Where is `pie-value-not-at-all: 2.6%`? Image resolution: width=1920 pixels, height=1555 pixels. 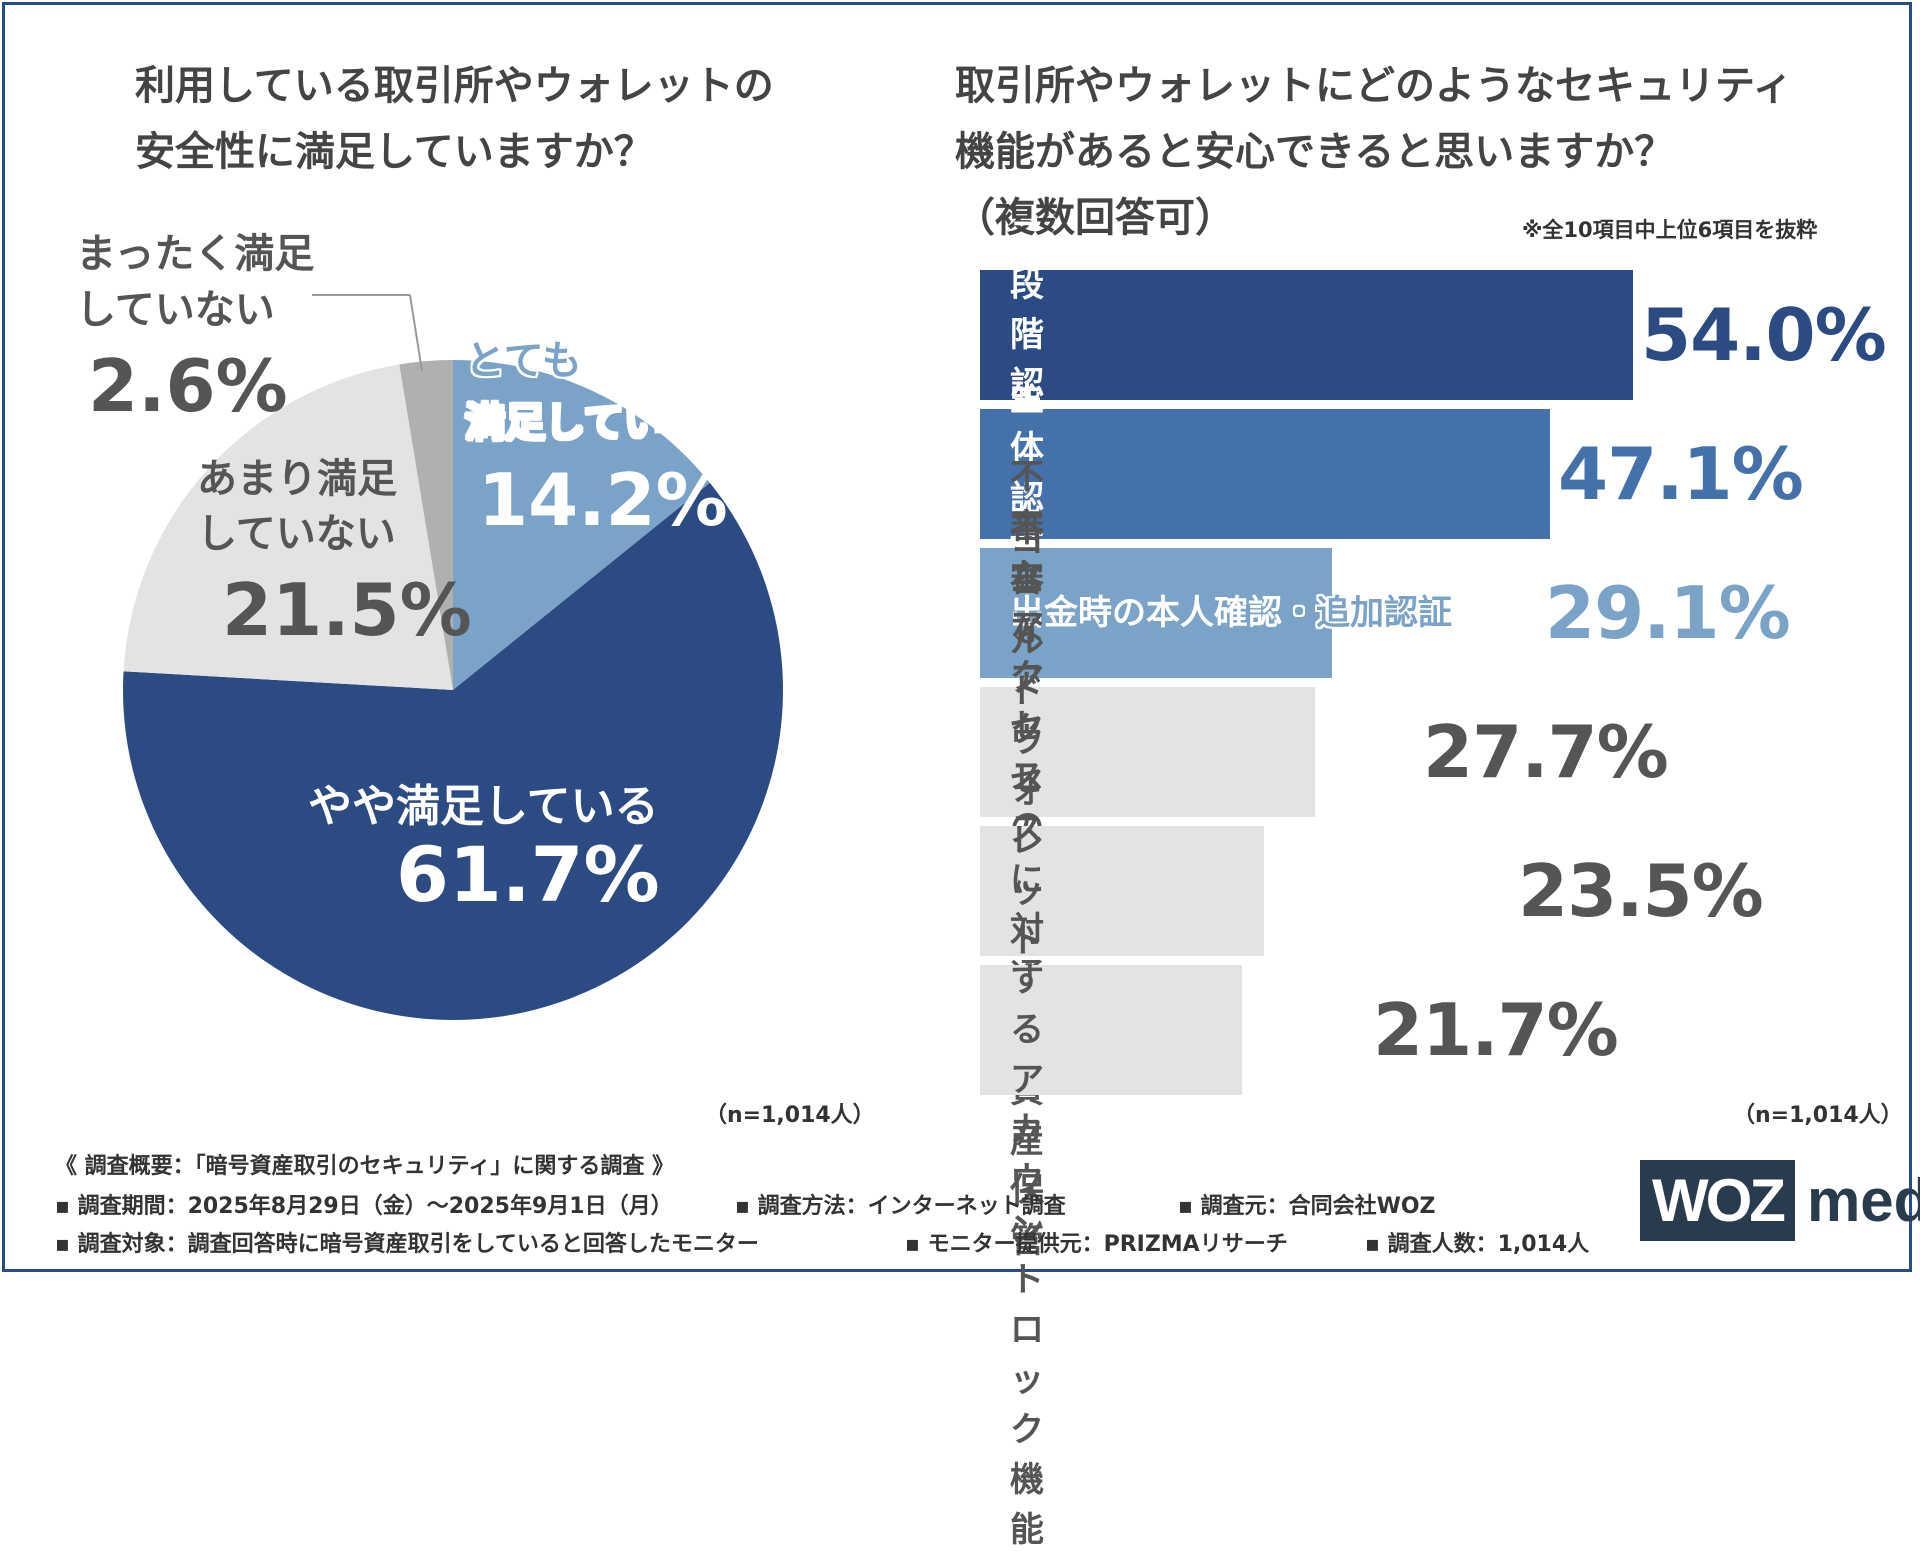 pie-value-not-at-all: 2.6% is located at coordinates (188, 386).